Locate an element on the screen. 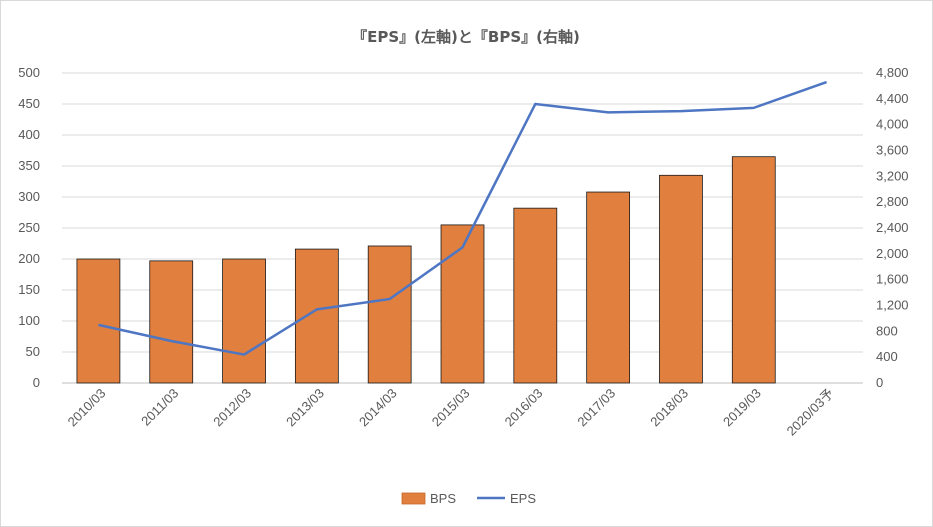 This screenshot has height=527, width=933. legend: BPS EPS is located at coordinates (468, 498).